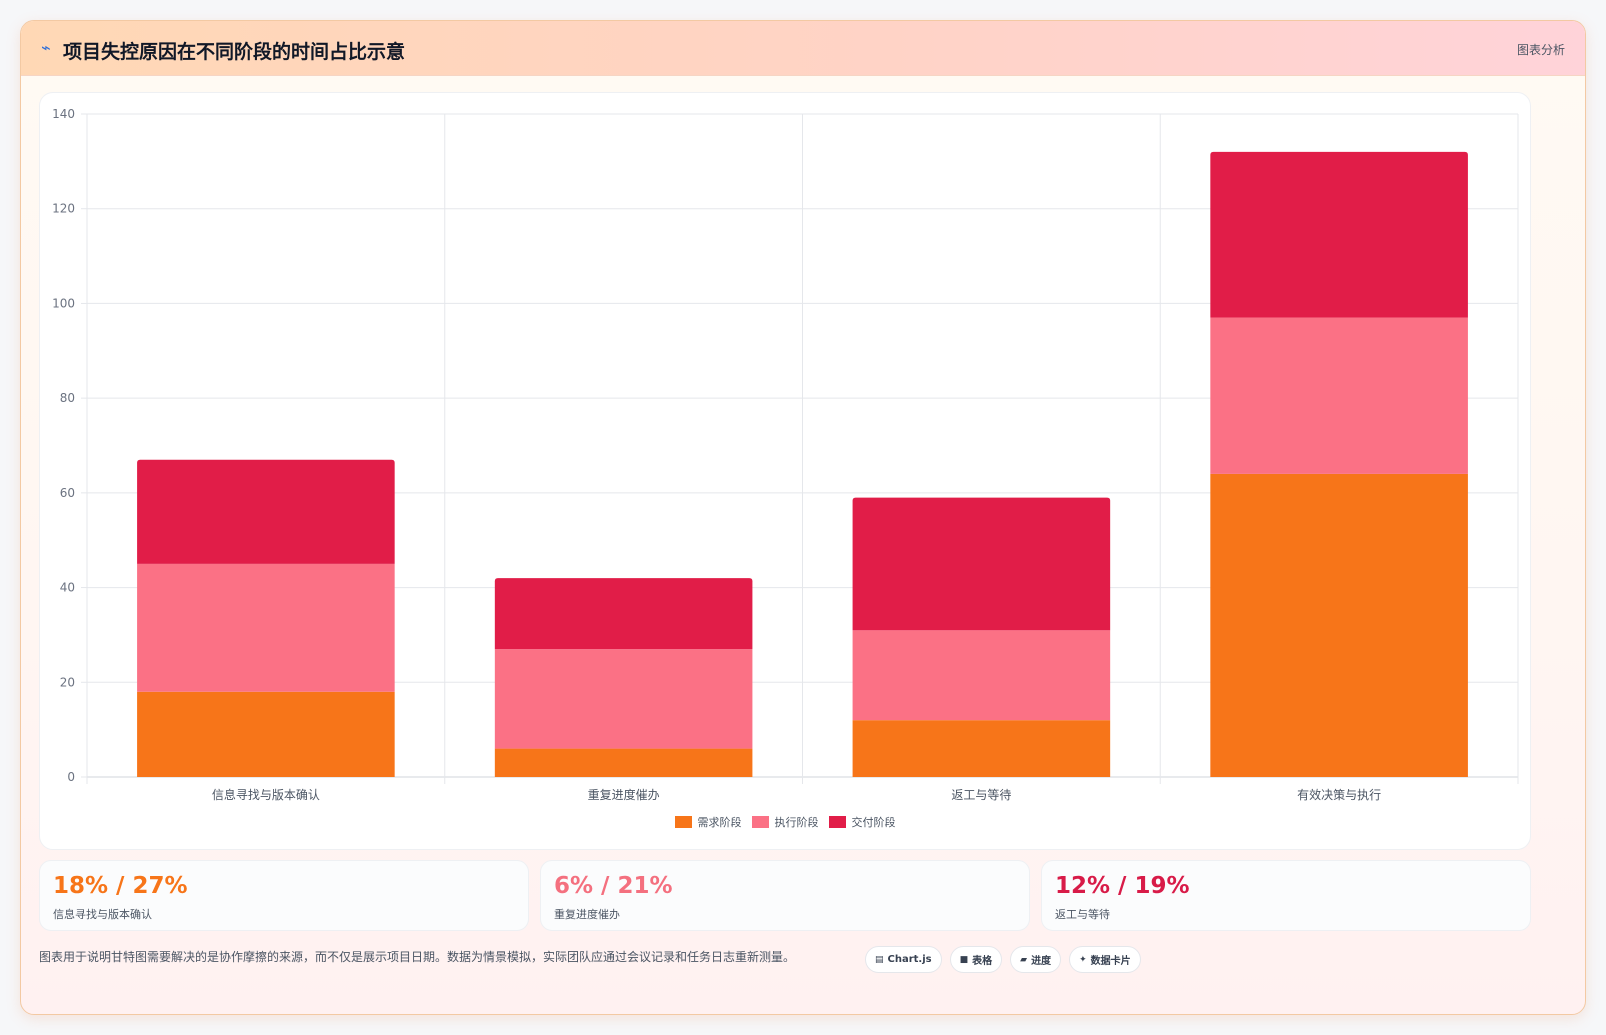 The image size is (1606, 1035). What do you see at coordinates (1540, 50) in the screenshot?
I see `header-tag: 图表分析` at bounding box center [1540, 50].